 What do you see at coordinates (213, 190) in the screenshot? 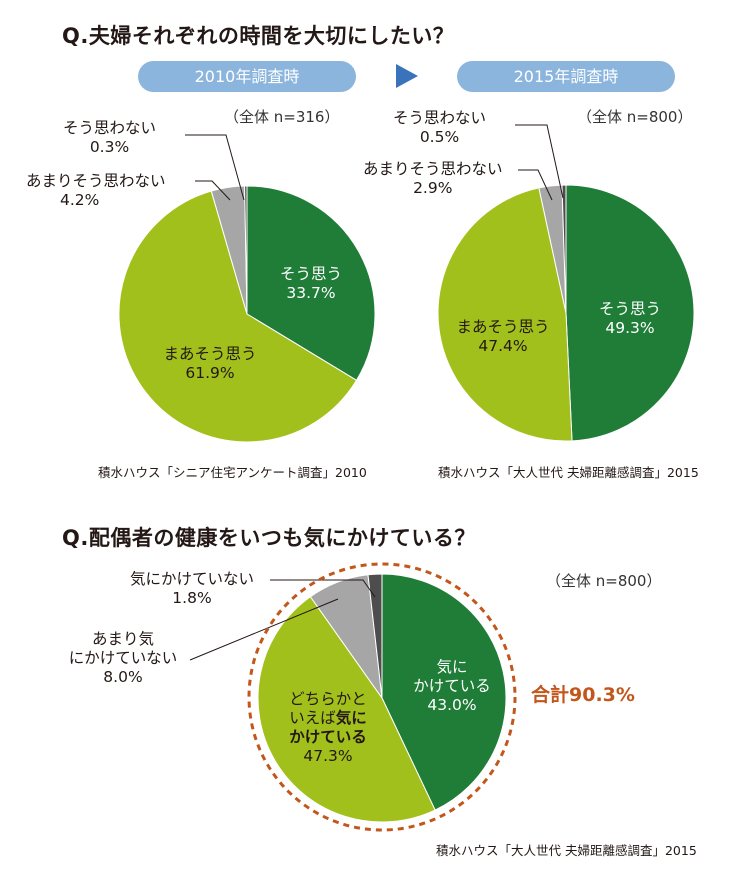
I see `leader-line-2010-rather-not` at bounding box center [213, 190].